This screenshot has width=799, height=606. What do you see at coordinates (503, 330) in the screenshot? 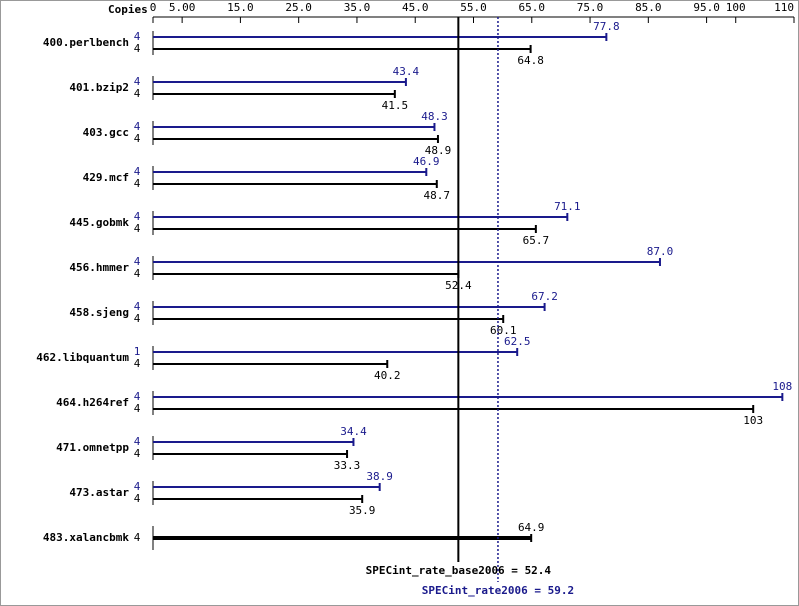
I see `value-label: 60.1` at bounding box center [503, 330].